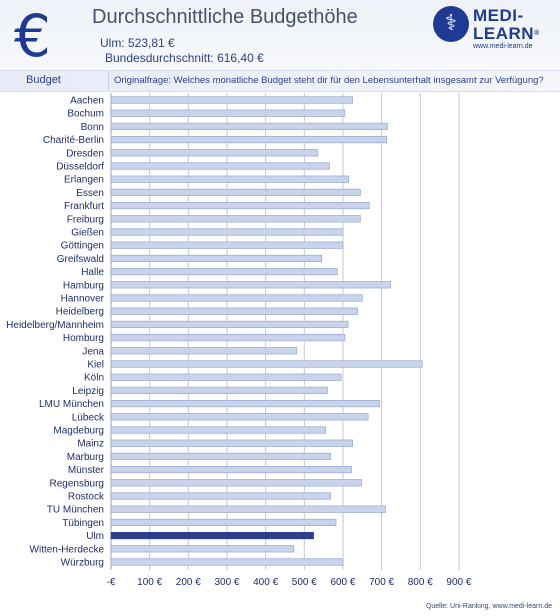 Image resolution: width=560 pixels, height=616 pixels. What do you see at coordinates (226, 582) in the screenshot?
I see `x-tick-label: 300 €` at bounding box center [226, 582].